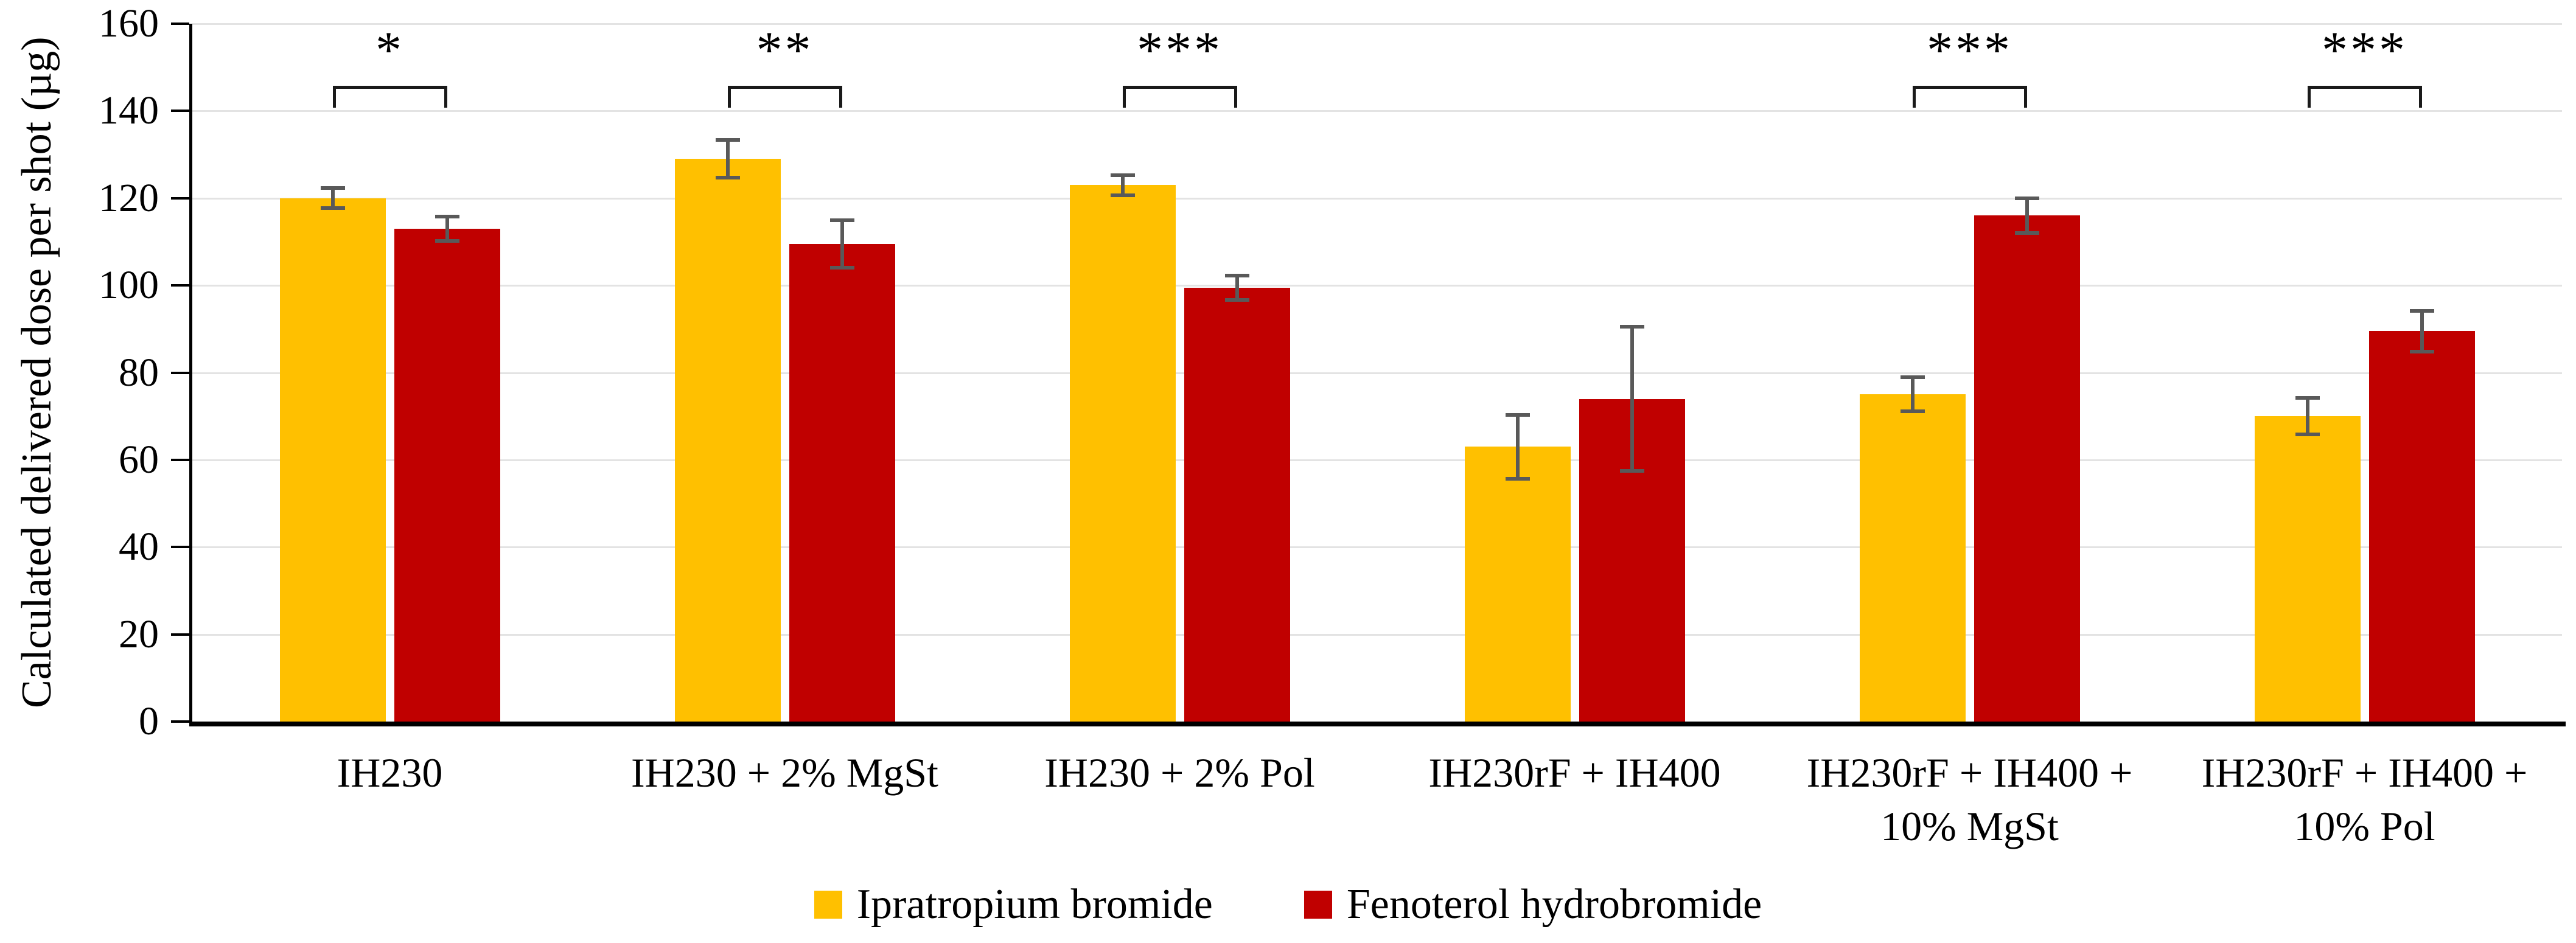  I want to click on x-category-label: IH230rF + IH400 + 10% MgSt, so click(1969, 799).